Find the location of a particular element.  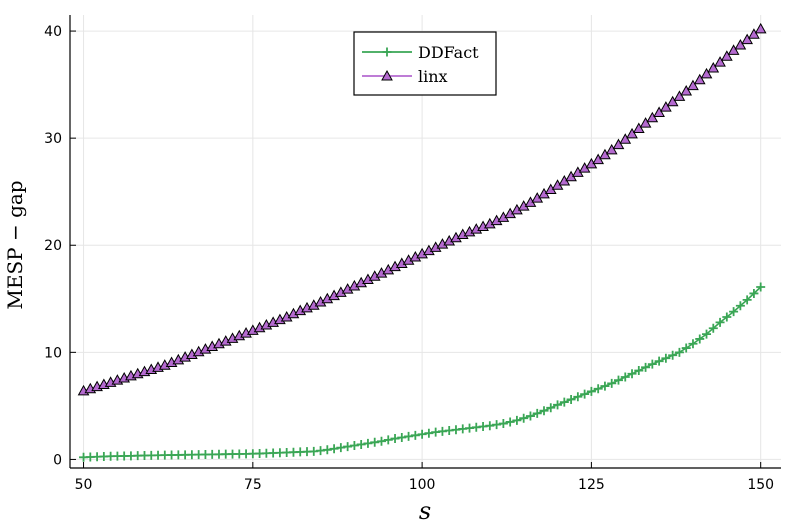

triangle-icon is located at coordinates (387, 75).